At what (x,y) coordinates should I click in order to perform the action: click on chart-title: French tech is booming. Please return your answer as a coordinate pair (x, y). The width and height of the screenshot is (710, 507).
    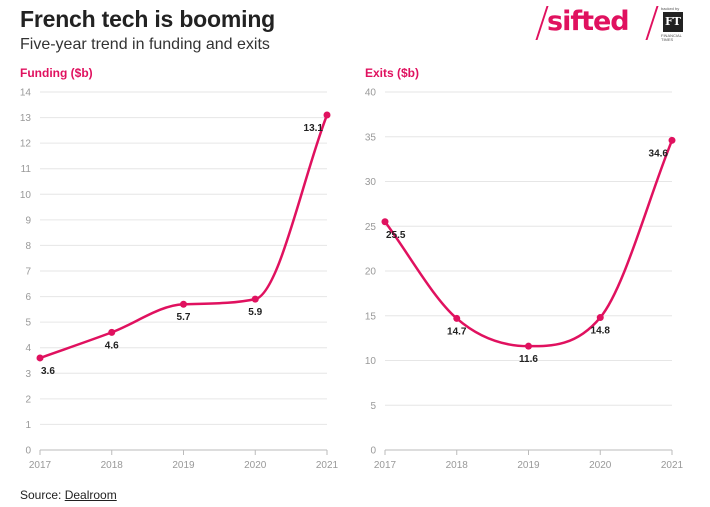
    Looking at the image, I should click on (148, 19).